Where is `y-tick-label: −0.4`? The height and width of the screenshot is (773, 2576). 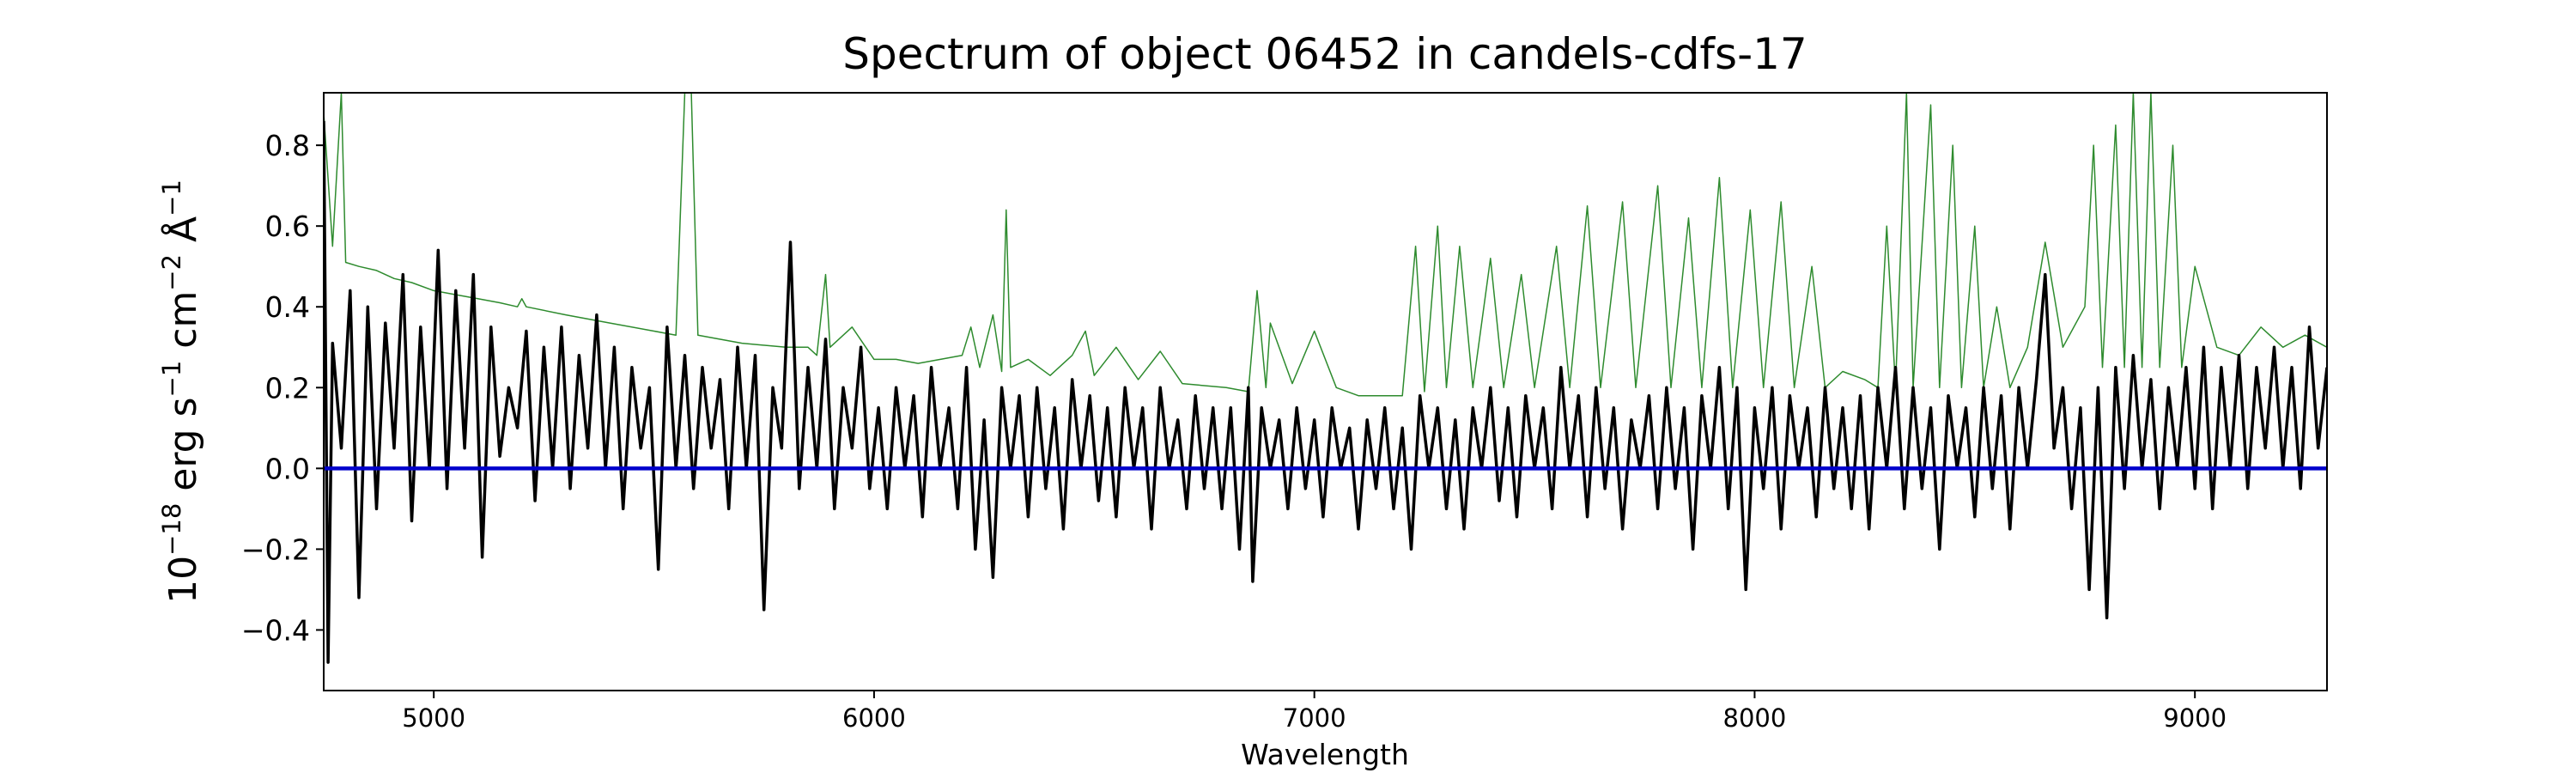 y-tick-label: −0.4 is located at coordinates (275, 630).